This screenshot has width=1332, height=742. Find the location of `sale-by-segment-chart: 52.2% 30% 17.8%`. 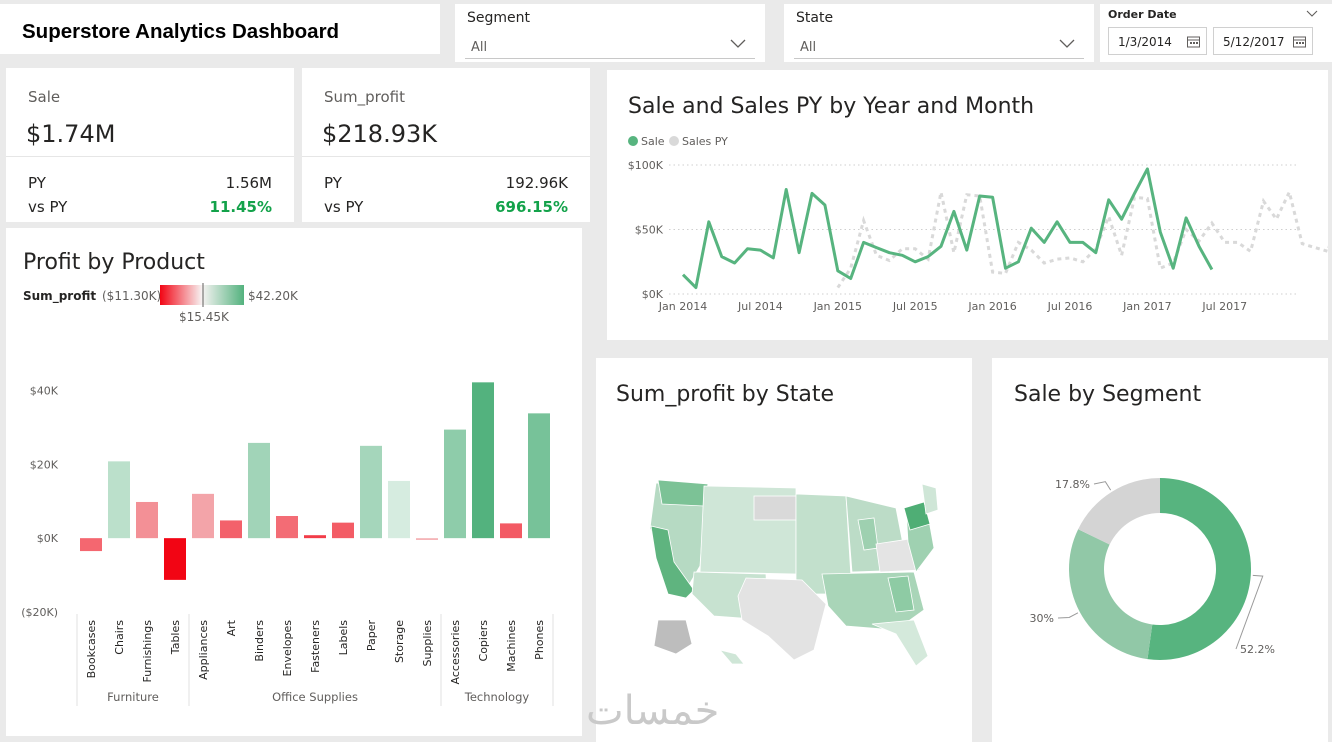

sale-by-segment-chart: 52.2% 30% 17.8% is located at coordinates (1160, 550).